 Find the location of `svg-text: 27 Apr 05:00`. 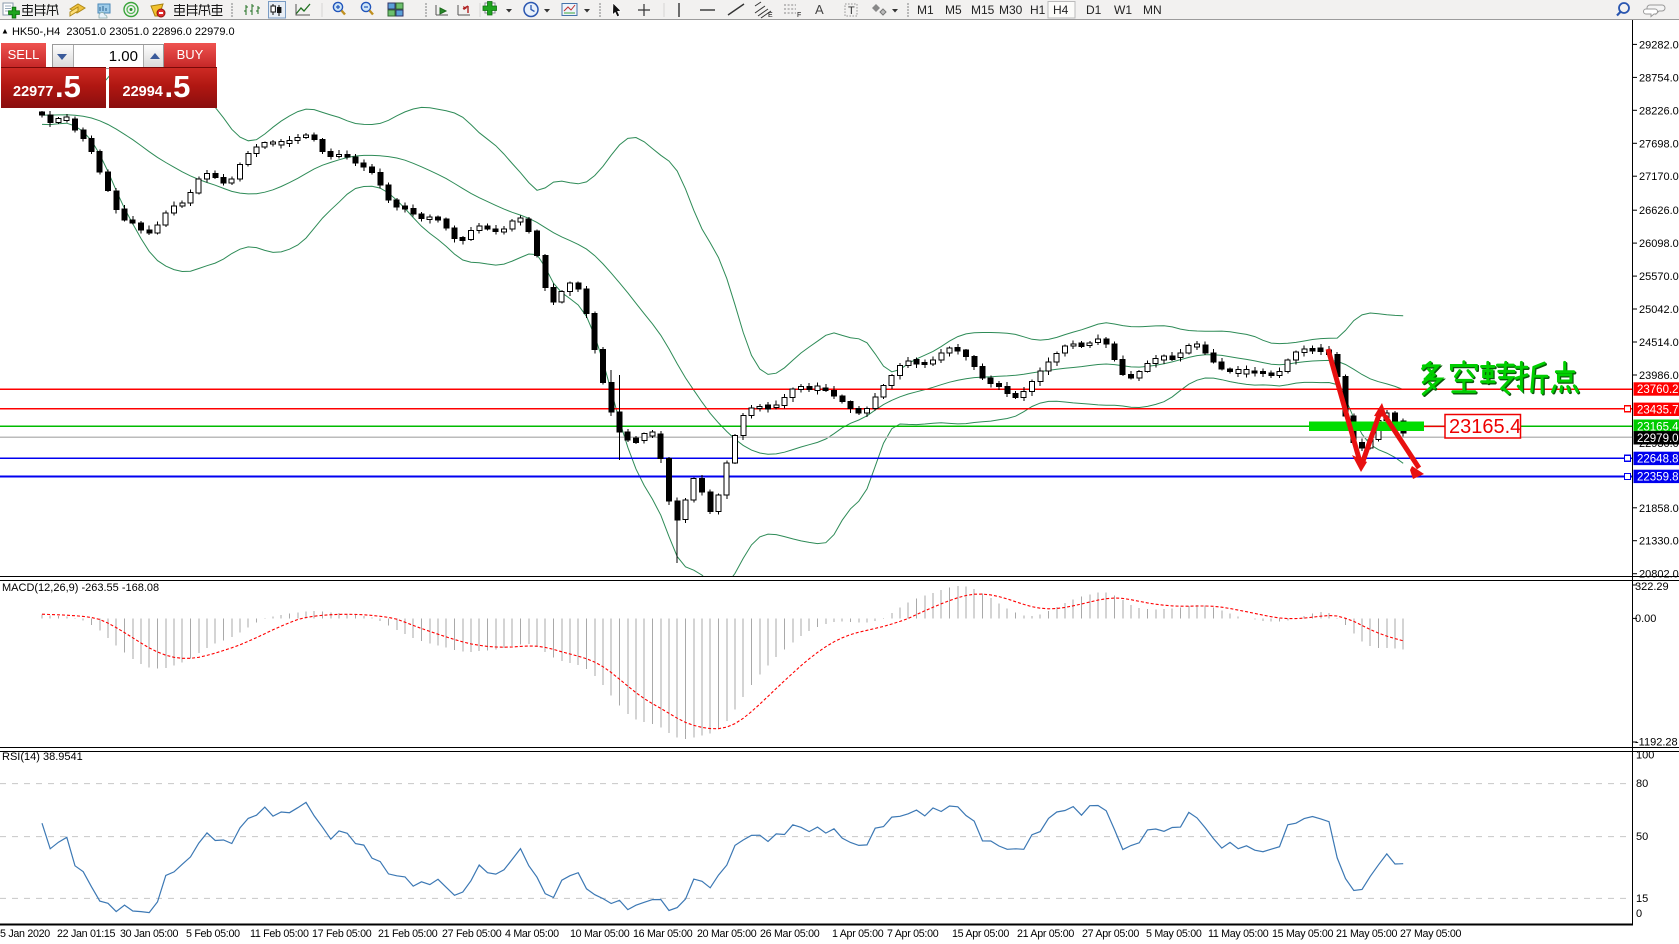

svg-text: 27 Apr 05:00 is located at coordinates (1110, 934).